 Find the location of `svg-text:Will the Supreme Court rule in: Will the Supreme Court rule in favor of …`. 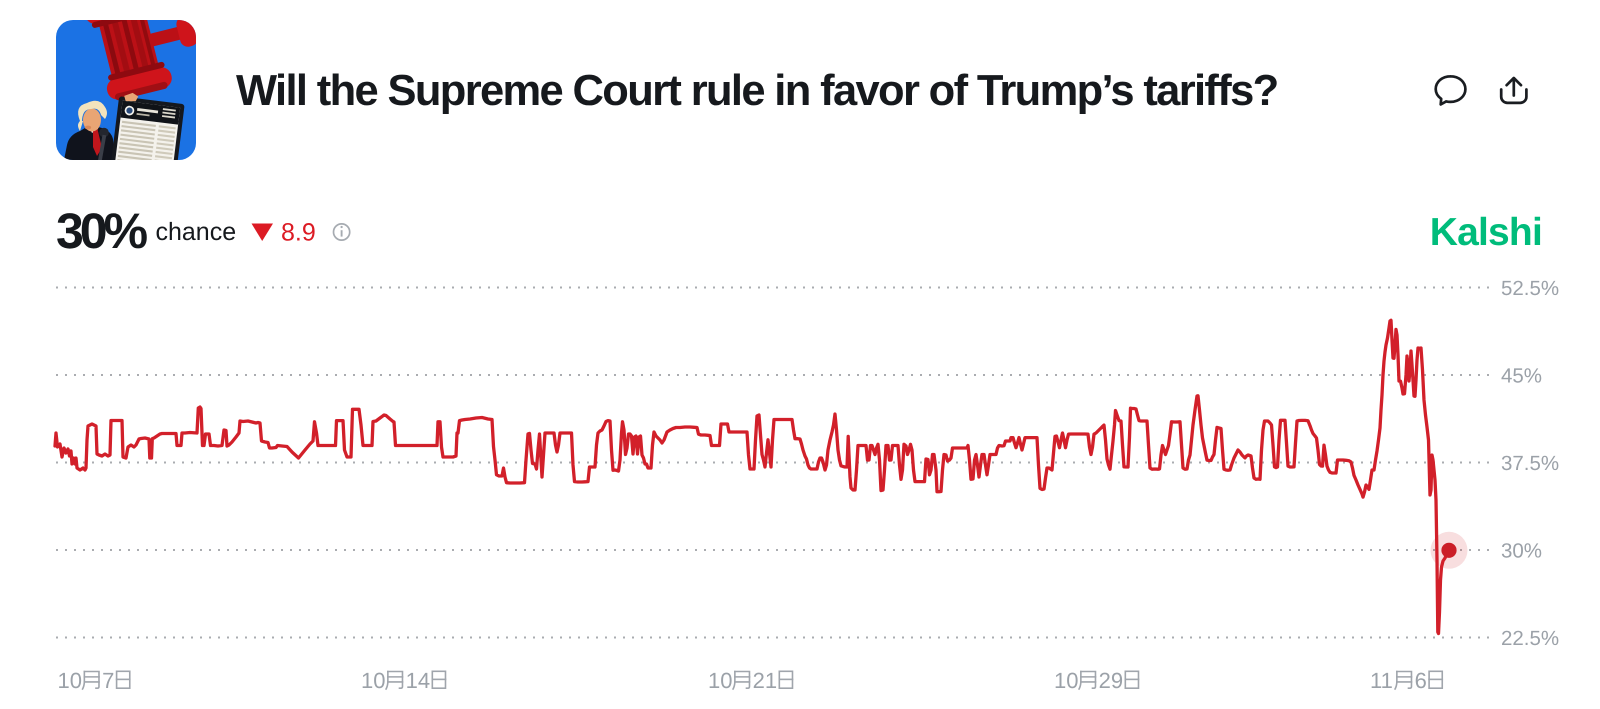

svg-text:Will the Supreme Court rule in: Will the Supreme Court rule in favor of … is located at coordinates (757, 91).